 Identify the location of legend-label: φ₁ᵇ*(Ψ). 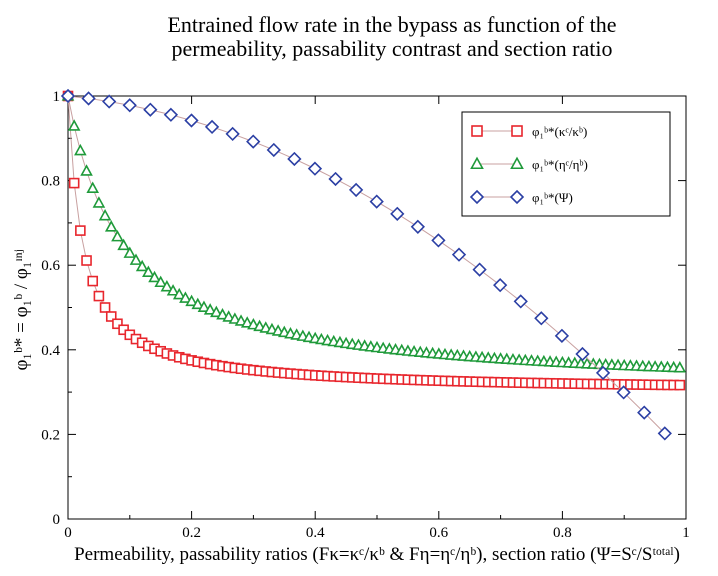
(552, 197).